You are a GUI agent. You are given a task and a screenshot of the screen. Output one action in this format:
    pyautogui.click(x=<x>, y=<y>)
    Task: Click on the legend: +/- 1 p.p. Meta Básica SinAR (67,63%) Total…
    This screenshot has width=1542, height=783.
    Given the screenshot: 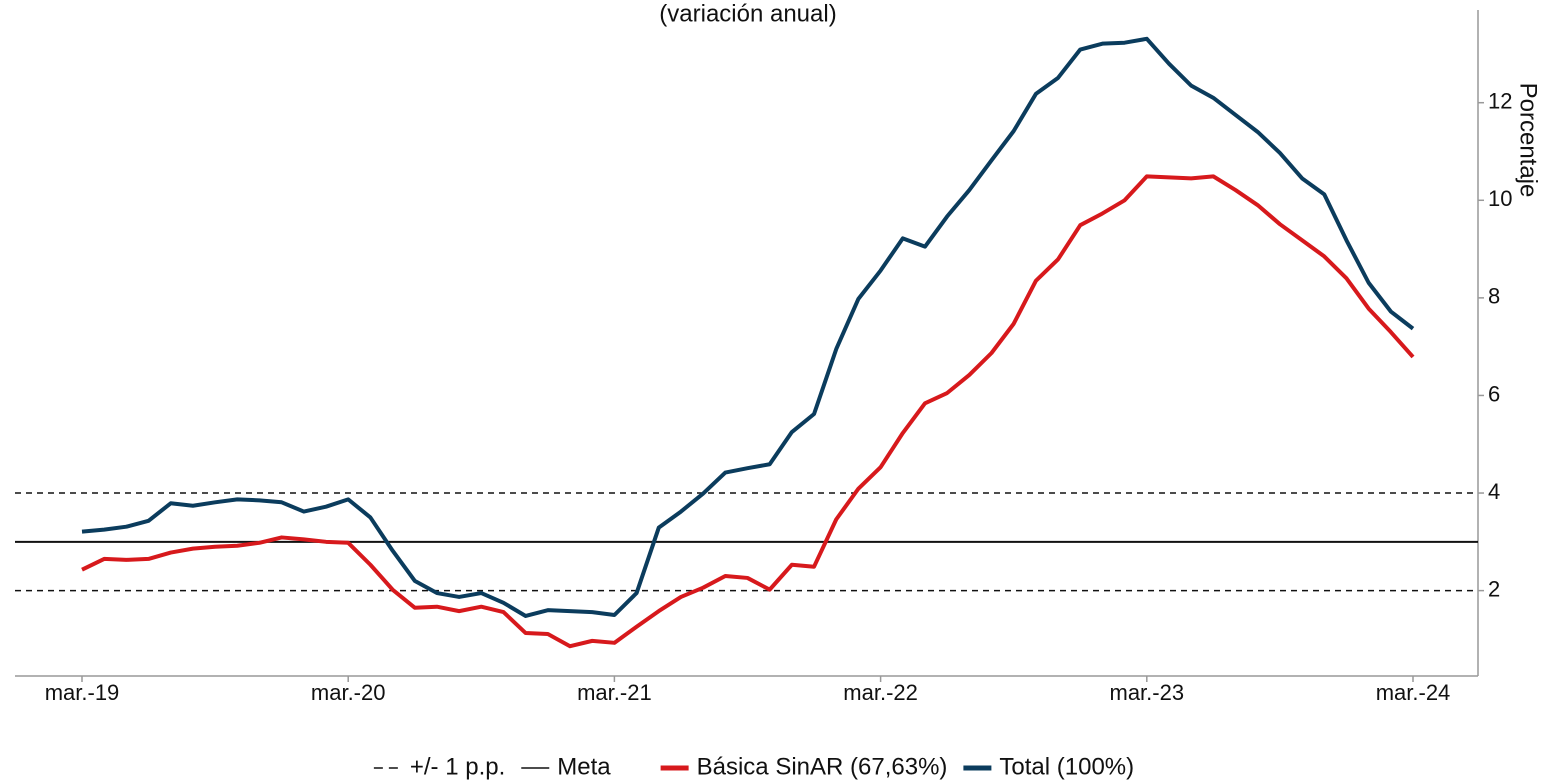 What is the action you would take?
    pyautogui.click(x=753, y=766)
    